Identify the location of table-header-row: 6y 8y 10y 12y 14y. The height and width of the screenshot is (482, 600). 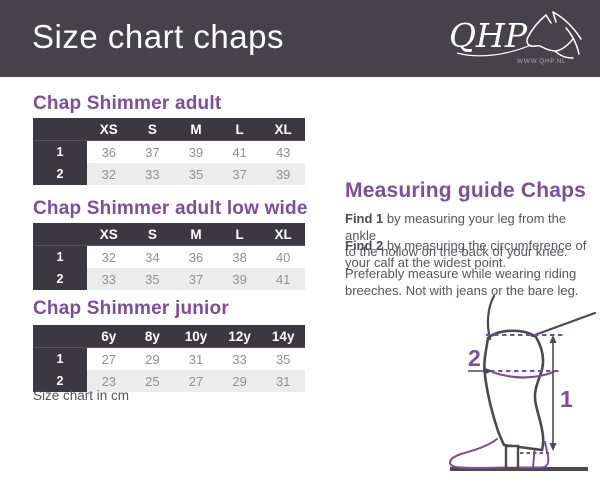
(169, 336).